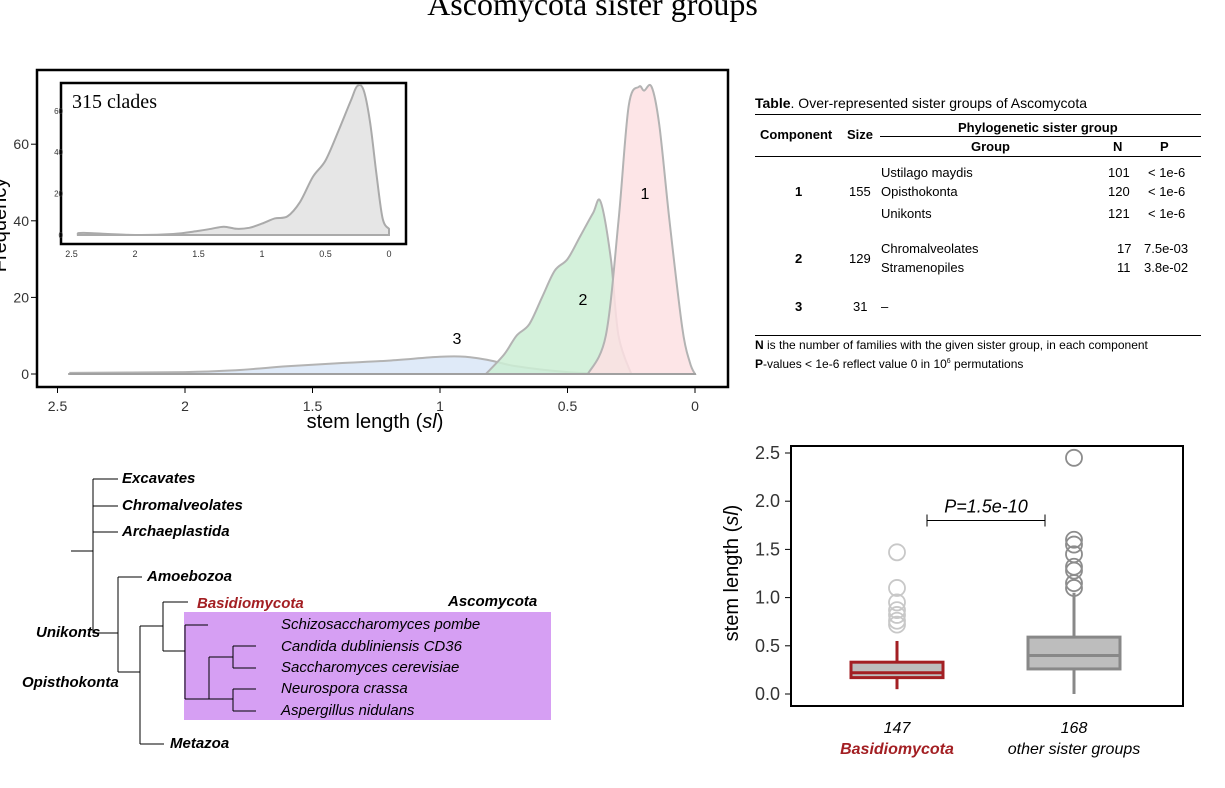  What do you see at coordinates (645, 194) in the screenshot?
I see `peak-label-1: 1` at bounding box center [645, 194].